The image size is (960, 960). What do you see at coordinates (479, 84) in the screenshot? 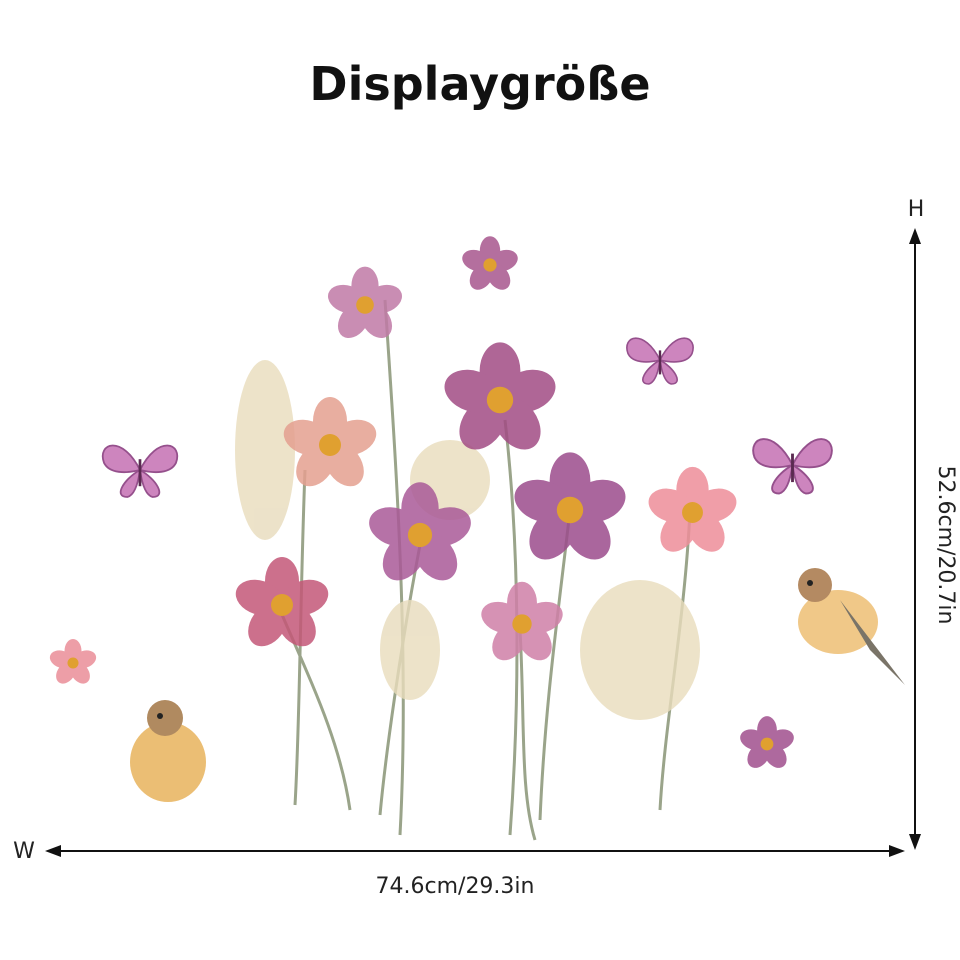
I see `title: Displaygröße` at bounding box center [479, 84].